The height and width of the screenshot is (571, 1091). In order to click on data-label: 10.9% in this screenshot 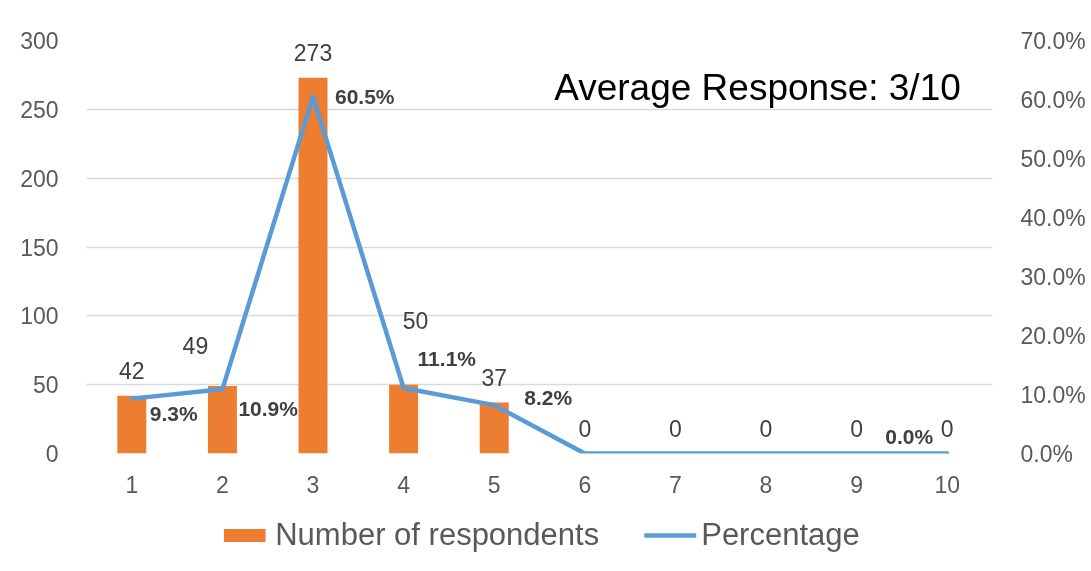, I will do `click(268, 408)`.